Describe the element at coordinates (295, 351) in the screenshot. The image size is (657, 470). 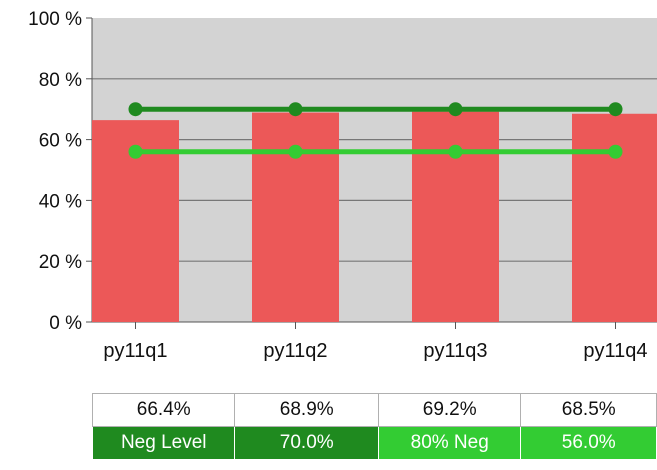
I see `x-tick-label: py11q2` at that location.